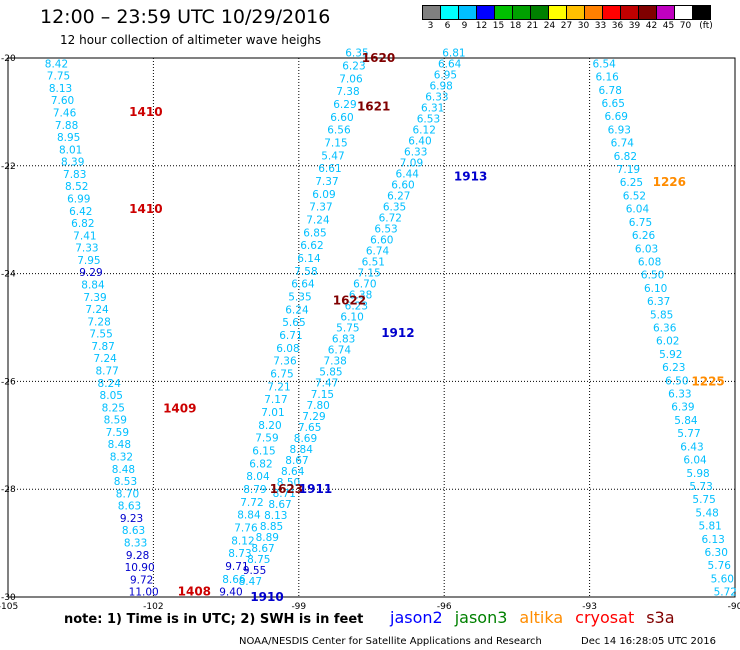  Describe the element at coordinates (153, 607) in the screenshot. I see `lon-tick-label: -102` at that location.